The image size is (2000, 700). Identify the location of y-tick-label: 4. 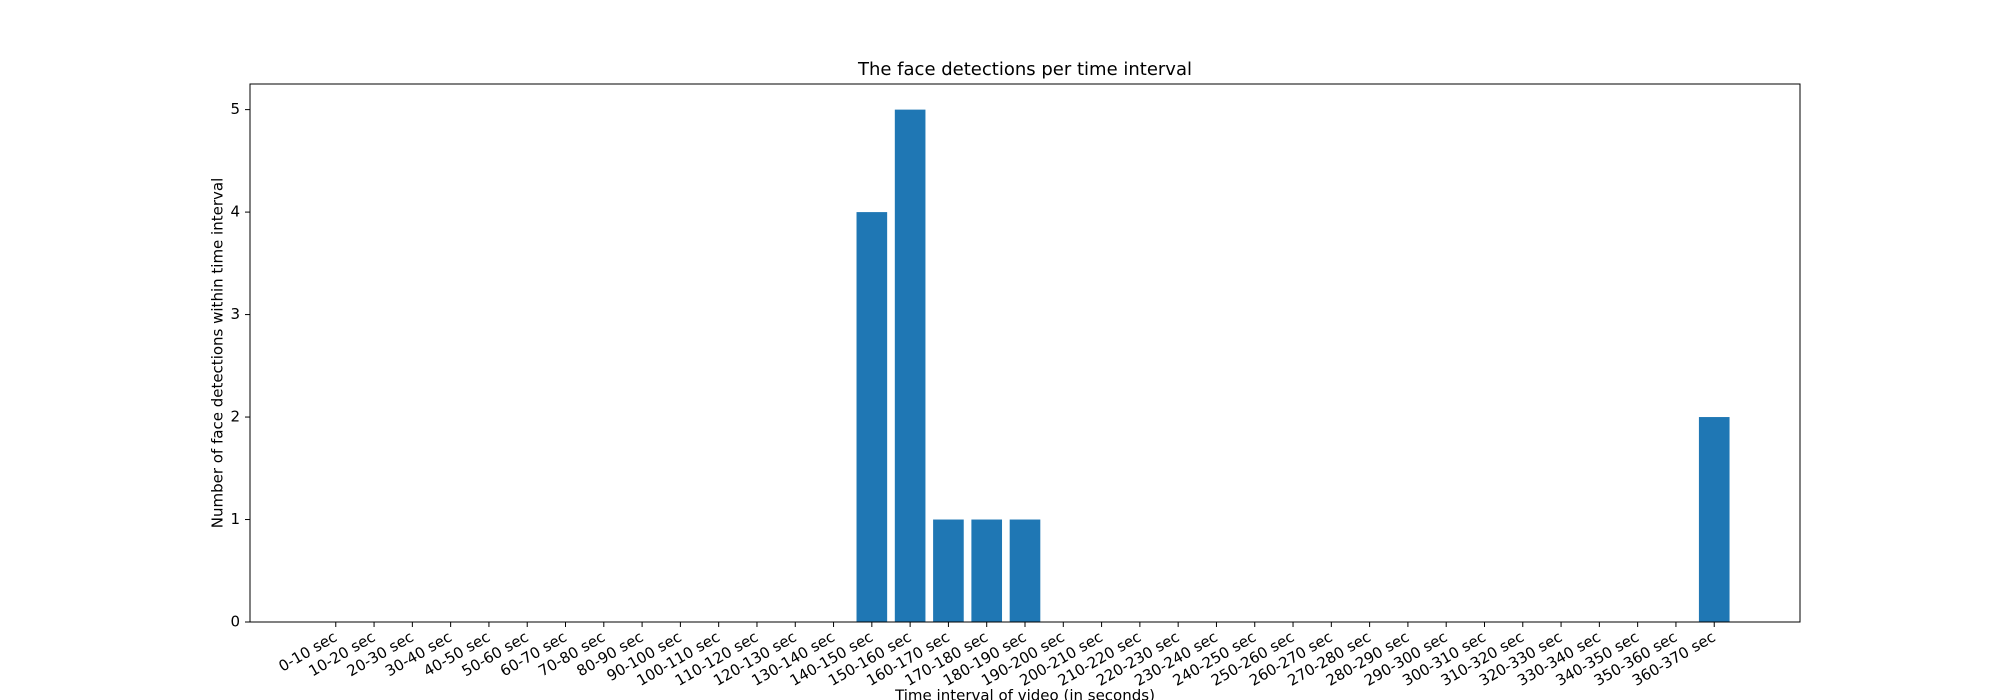
(235, 212).